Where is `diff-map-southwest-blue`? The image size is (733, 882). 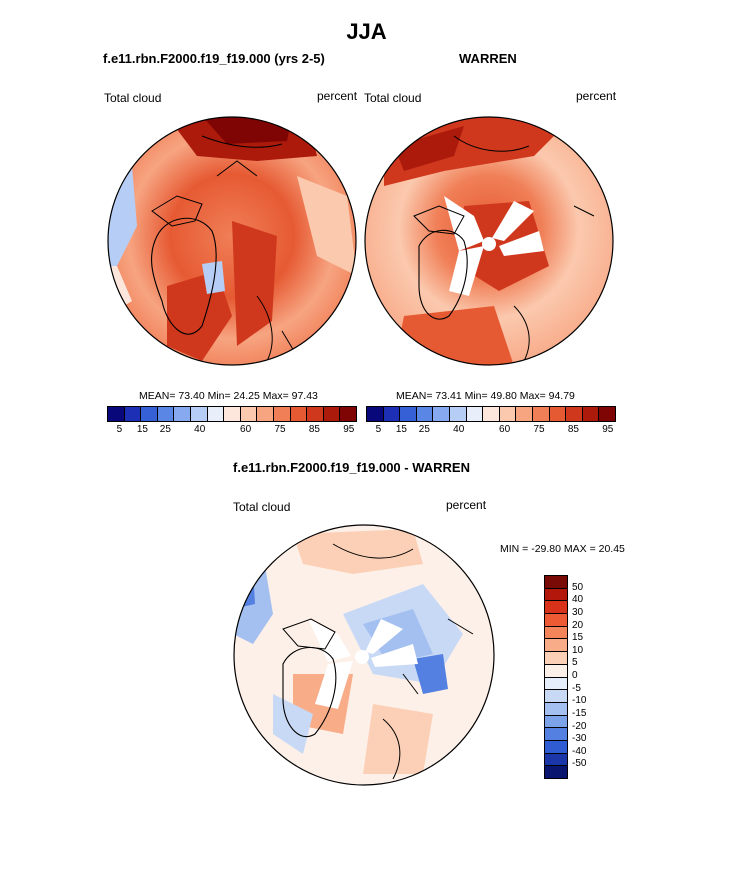
diff-map-southwest-blue is located at coordinates (293, 724).